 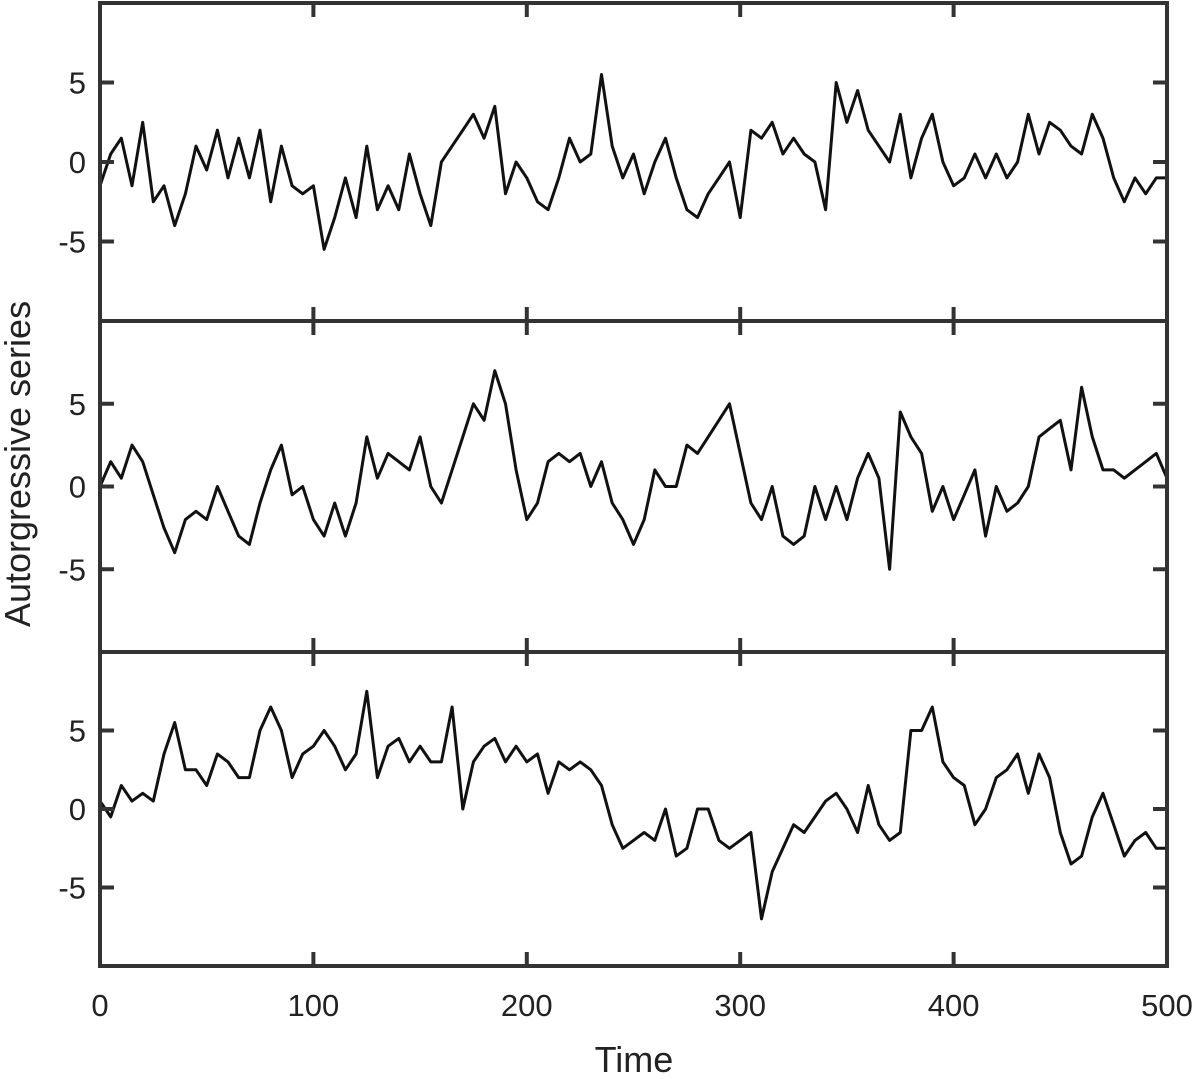 I want to click on x-tick-label: 100, so click(x=314, y=1005).